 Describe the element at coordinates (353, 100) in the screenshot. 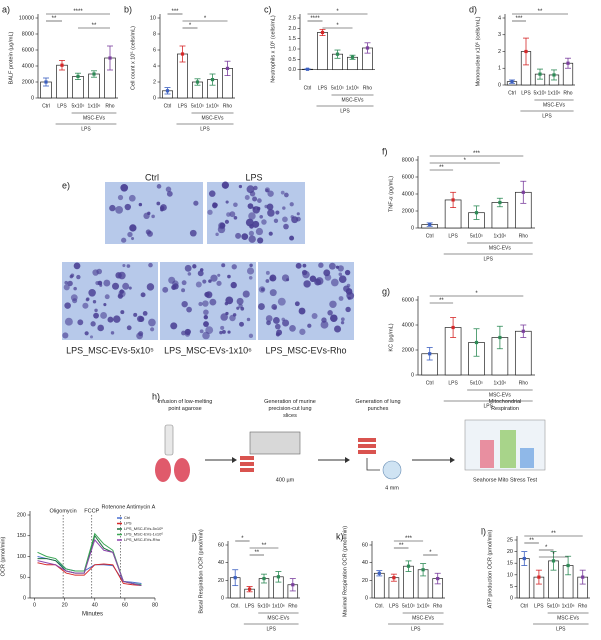

I see `group-label: MSC-EVs` at that location.